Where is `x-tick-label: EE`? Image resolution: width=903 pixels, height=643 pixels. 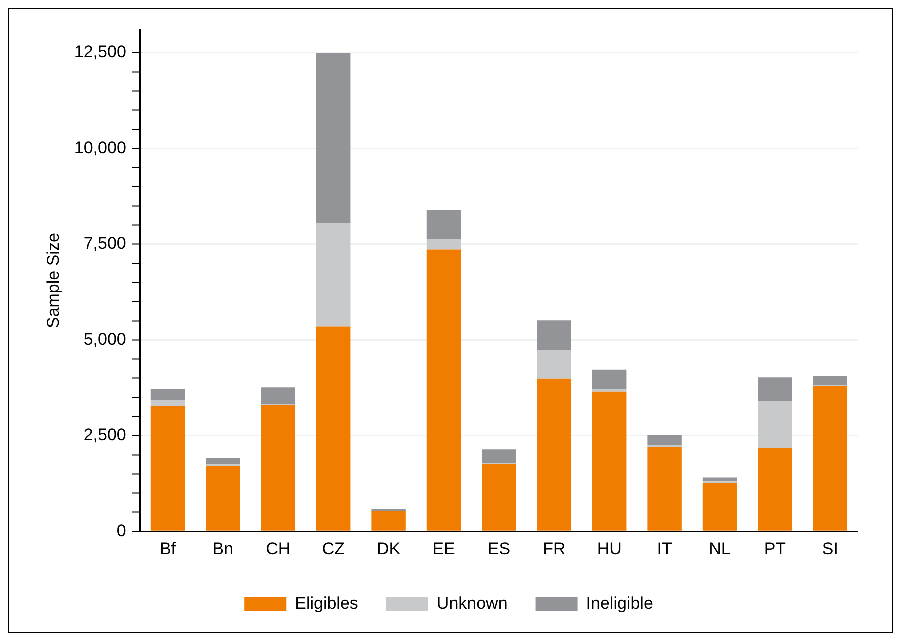
x-tick-label: EE is located at coordinates (444, 548).